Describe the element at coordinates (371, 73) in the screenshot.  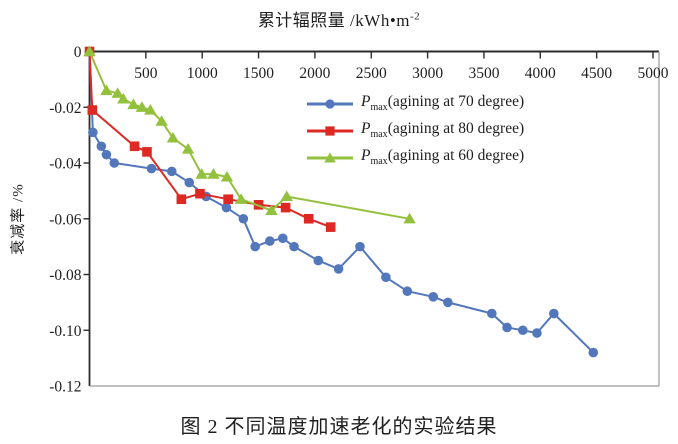
I see `x-tick-label: 2500` at that location.